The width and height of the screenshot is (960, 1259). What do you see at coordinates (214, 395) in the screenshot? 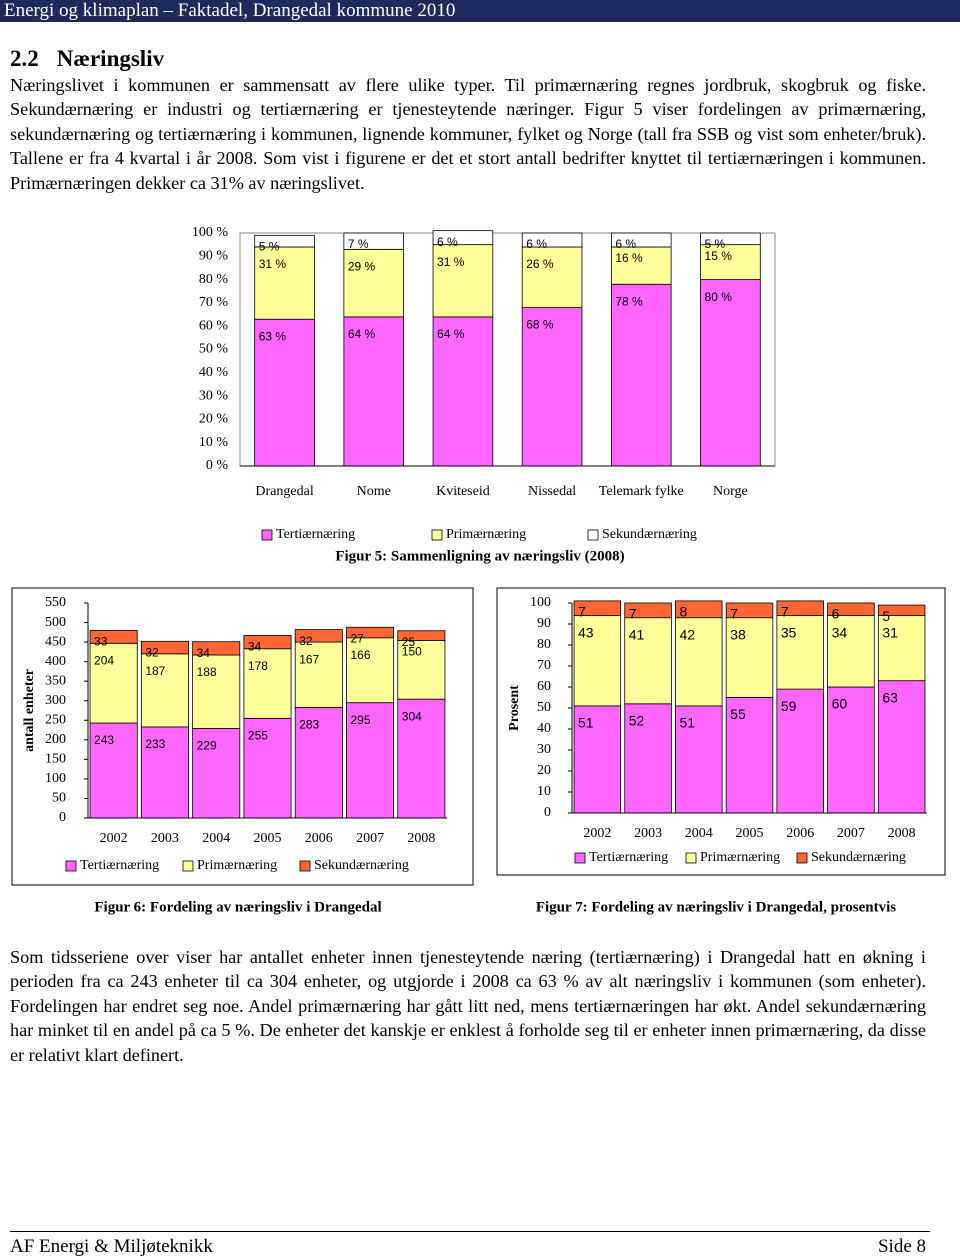
I see `y-tick-label: 30 %` at bounding box center [214, 395].